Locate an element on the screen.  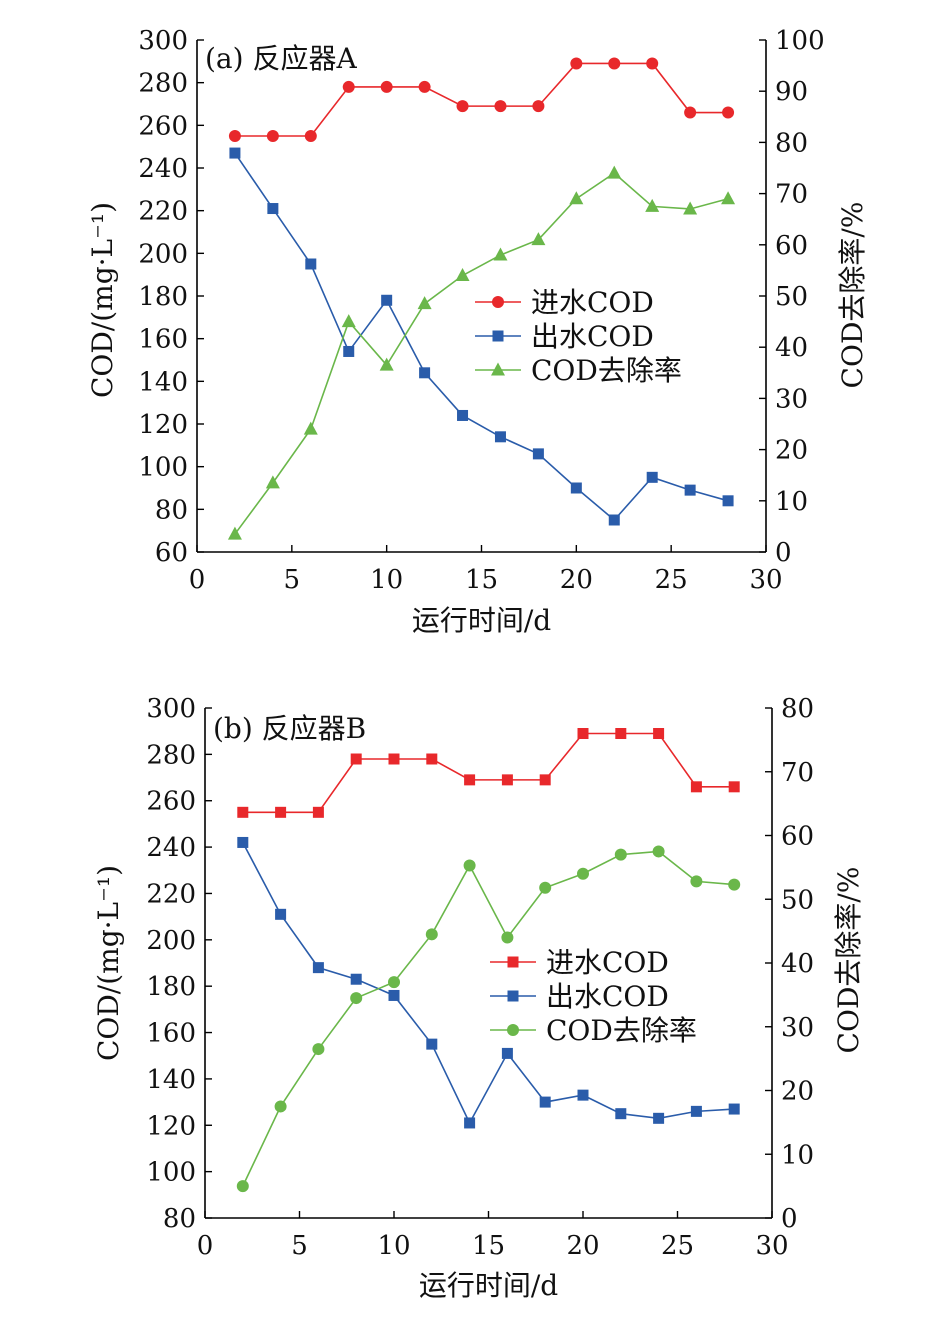
legend-label: 进水COD is located at coordinates (592, 302).